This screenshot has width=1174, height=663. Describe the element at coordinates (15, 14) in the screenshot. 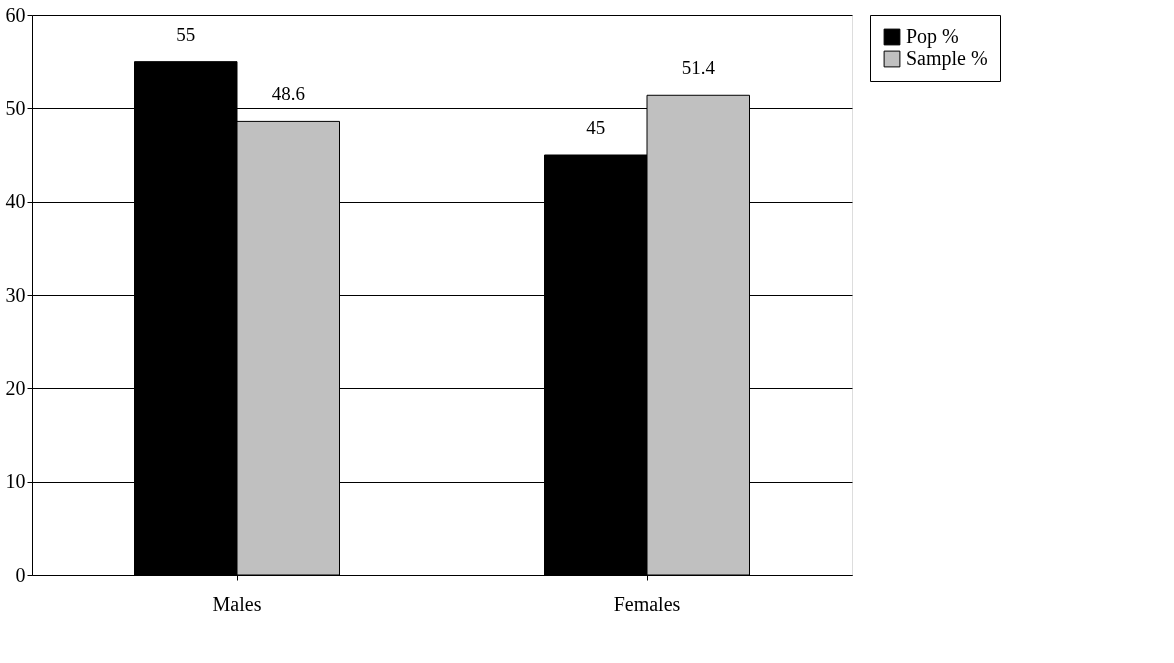

I see `y-tick-label: 60` at that location.